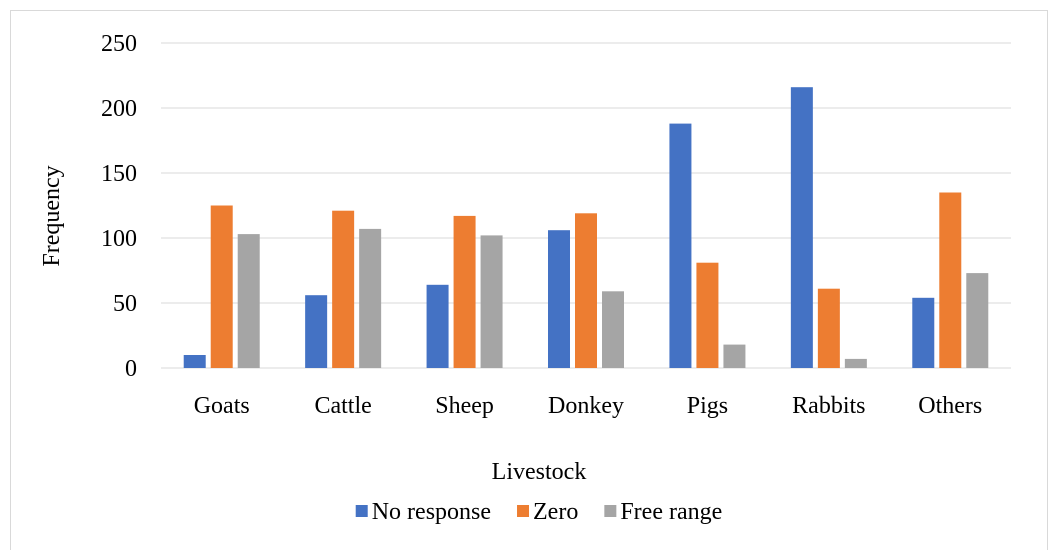 Image resolution: width=1051 pixels, height=551 pixels. What do you see at coordinates (707, 315) in the screenshot?
I see `bar-zero-pigs` at bounding box center [707, 315].